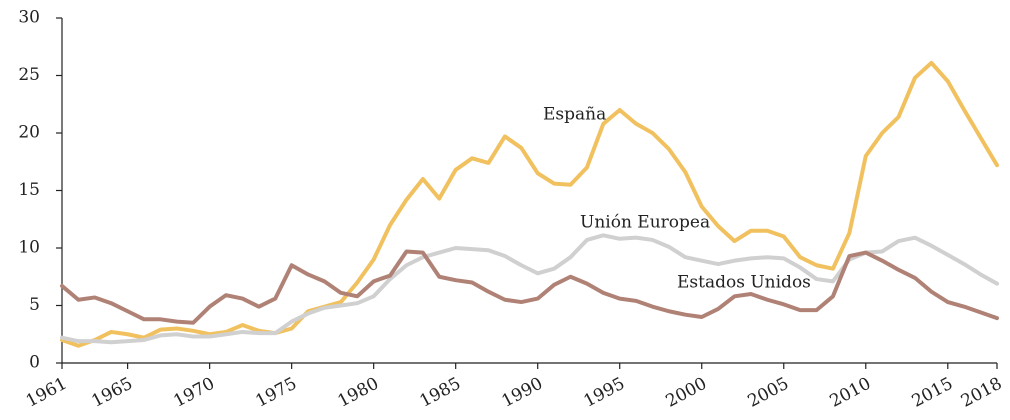  Describe the element at coordinates (605, 393) in the screenshot. I see `x-tick-label: 1995` at that location.